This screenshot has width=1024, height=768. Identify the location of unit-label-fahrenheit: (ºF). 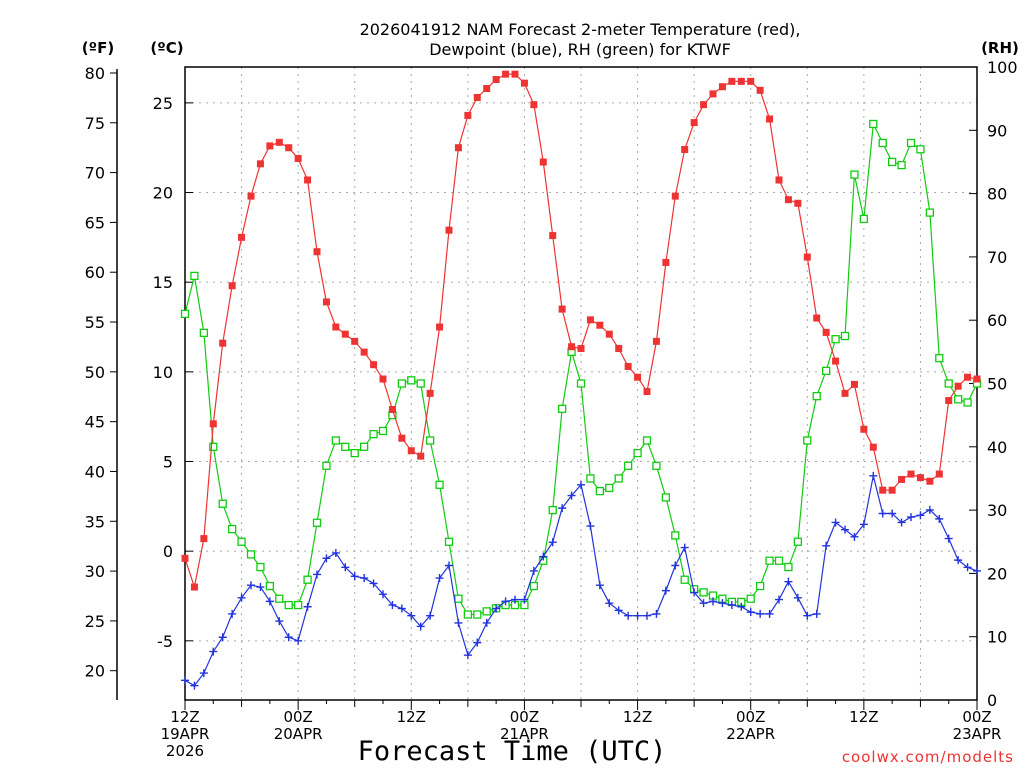
(98, 48).